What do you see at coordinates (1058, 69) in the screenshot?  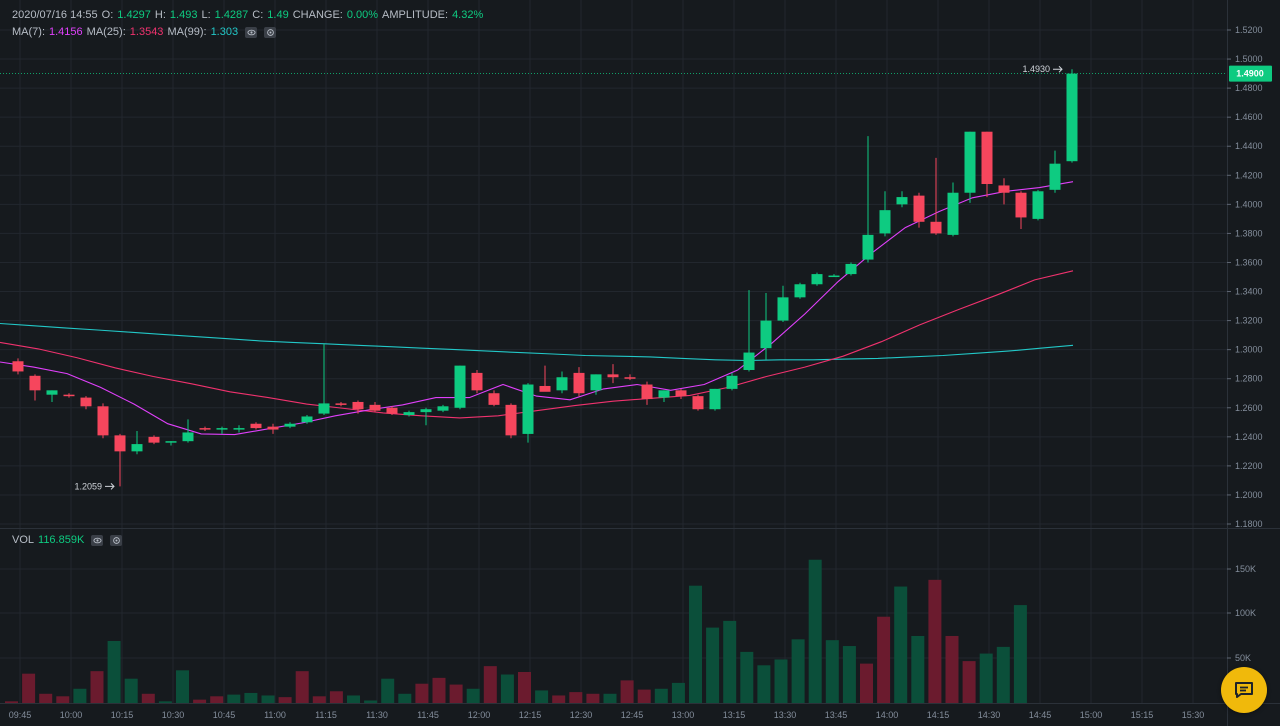 I see `arrow-right-icon` at bounding box center [1058, 69].